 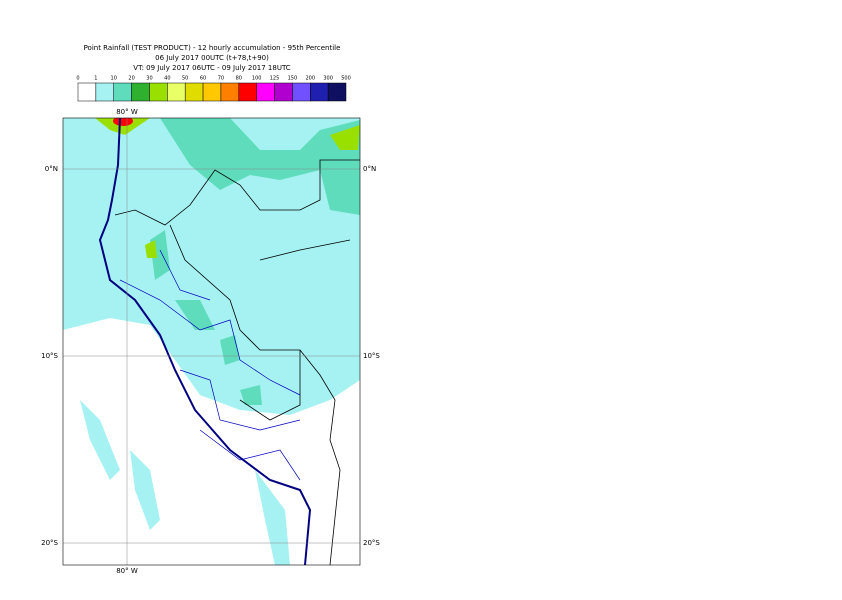 I want to click on legend-label: 125, so click(x=275, y=79).